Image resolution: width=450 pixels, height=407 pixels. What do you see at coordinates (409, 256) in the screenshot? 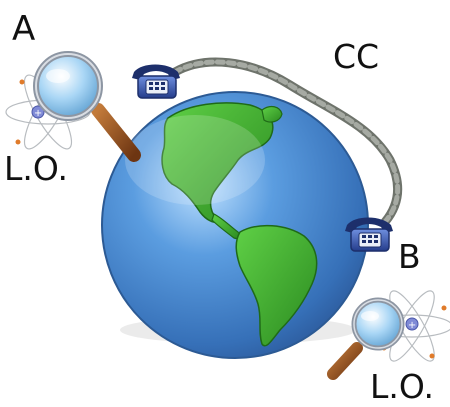
I see `label-b: B` at bounding box center [409, 256].